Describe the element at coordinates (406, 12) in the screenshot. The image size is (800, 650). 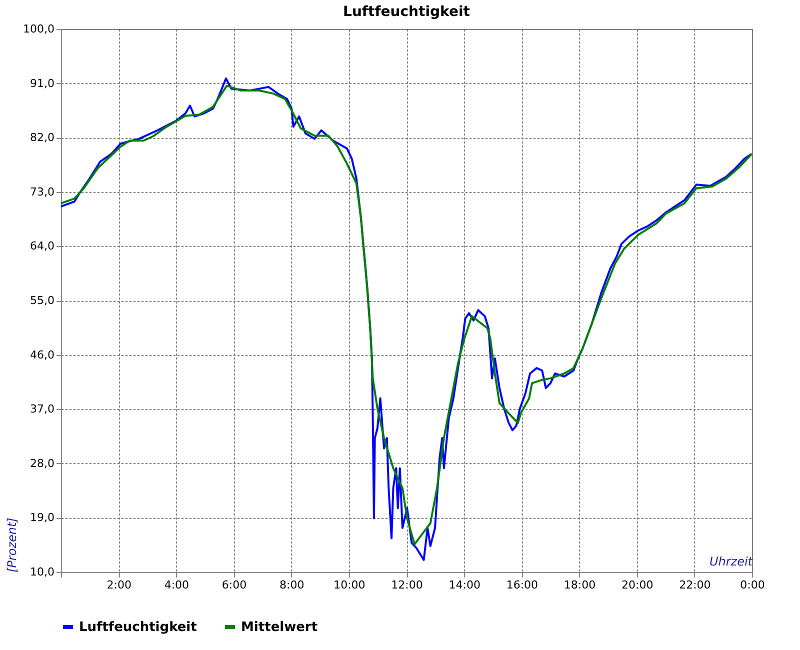
I see `chart-title: Luftfeuchtigkeit` at that location.